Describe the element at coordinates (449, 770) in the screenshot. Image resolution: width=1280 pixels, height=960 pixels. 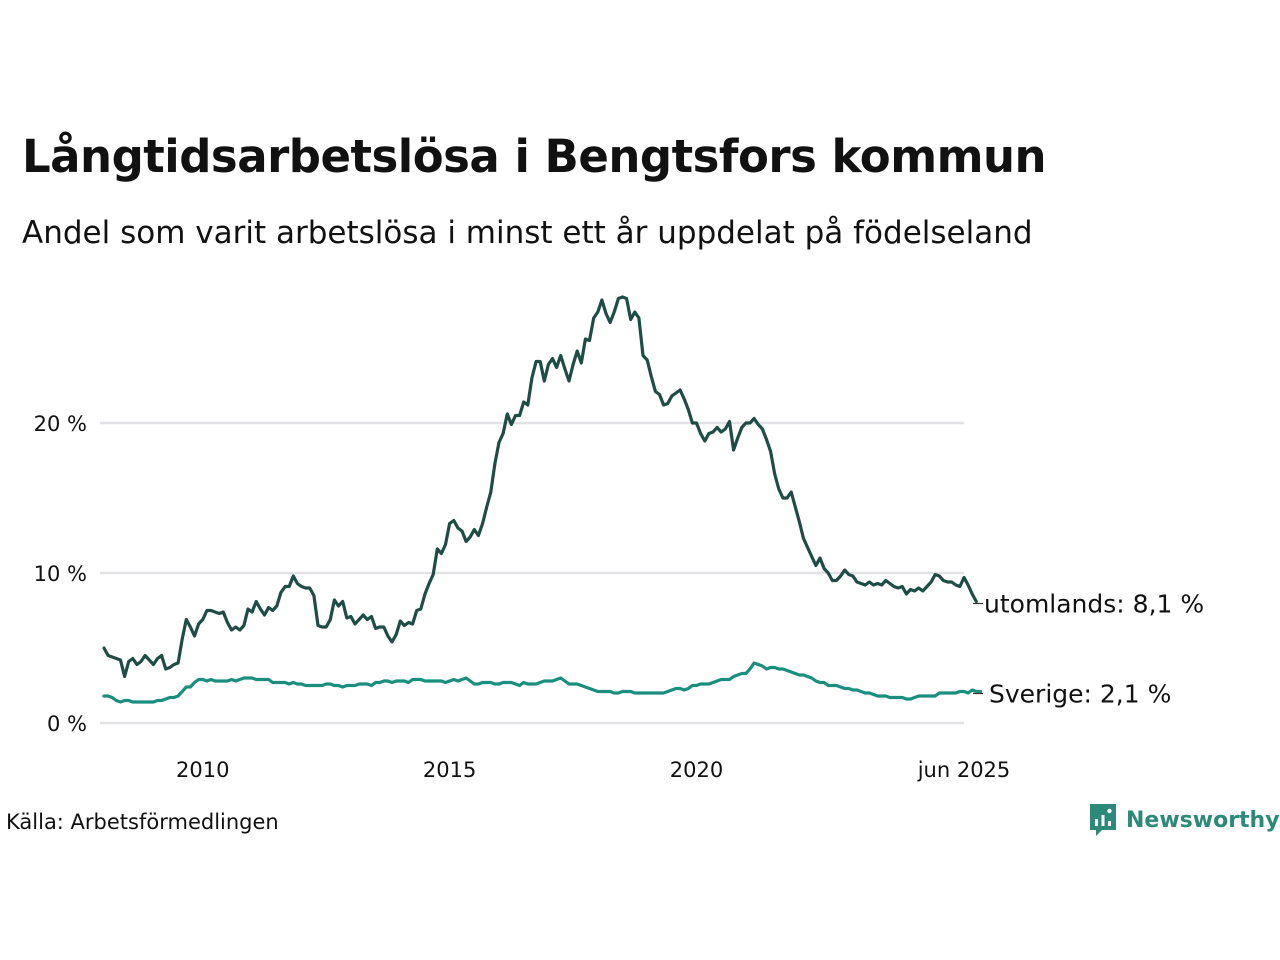
I see `x-tick-label: 2015` at that location.